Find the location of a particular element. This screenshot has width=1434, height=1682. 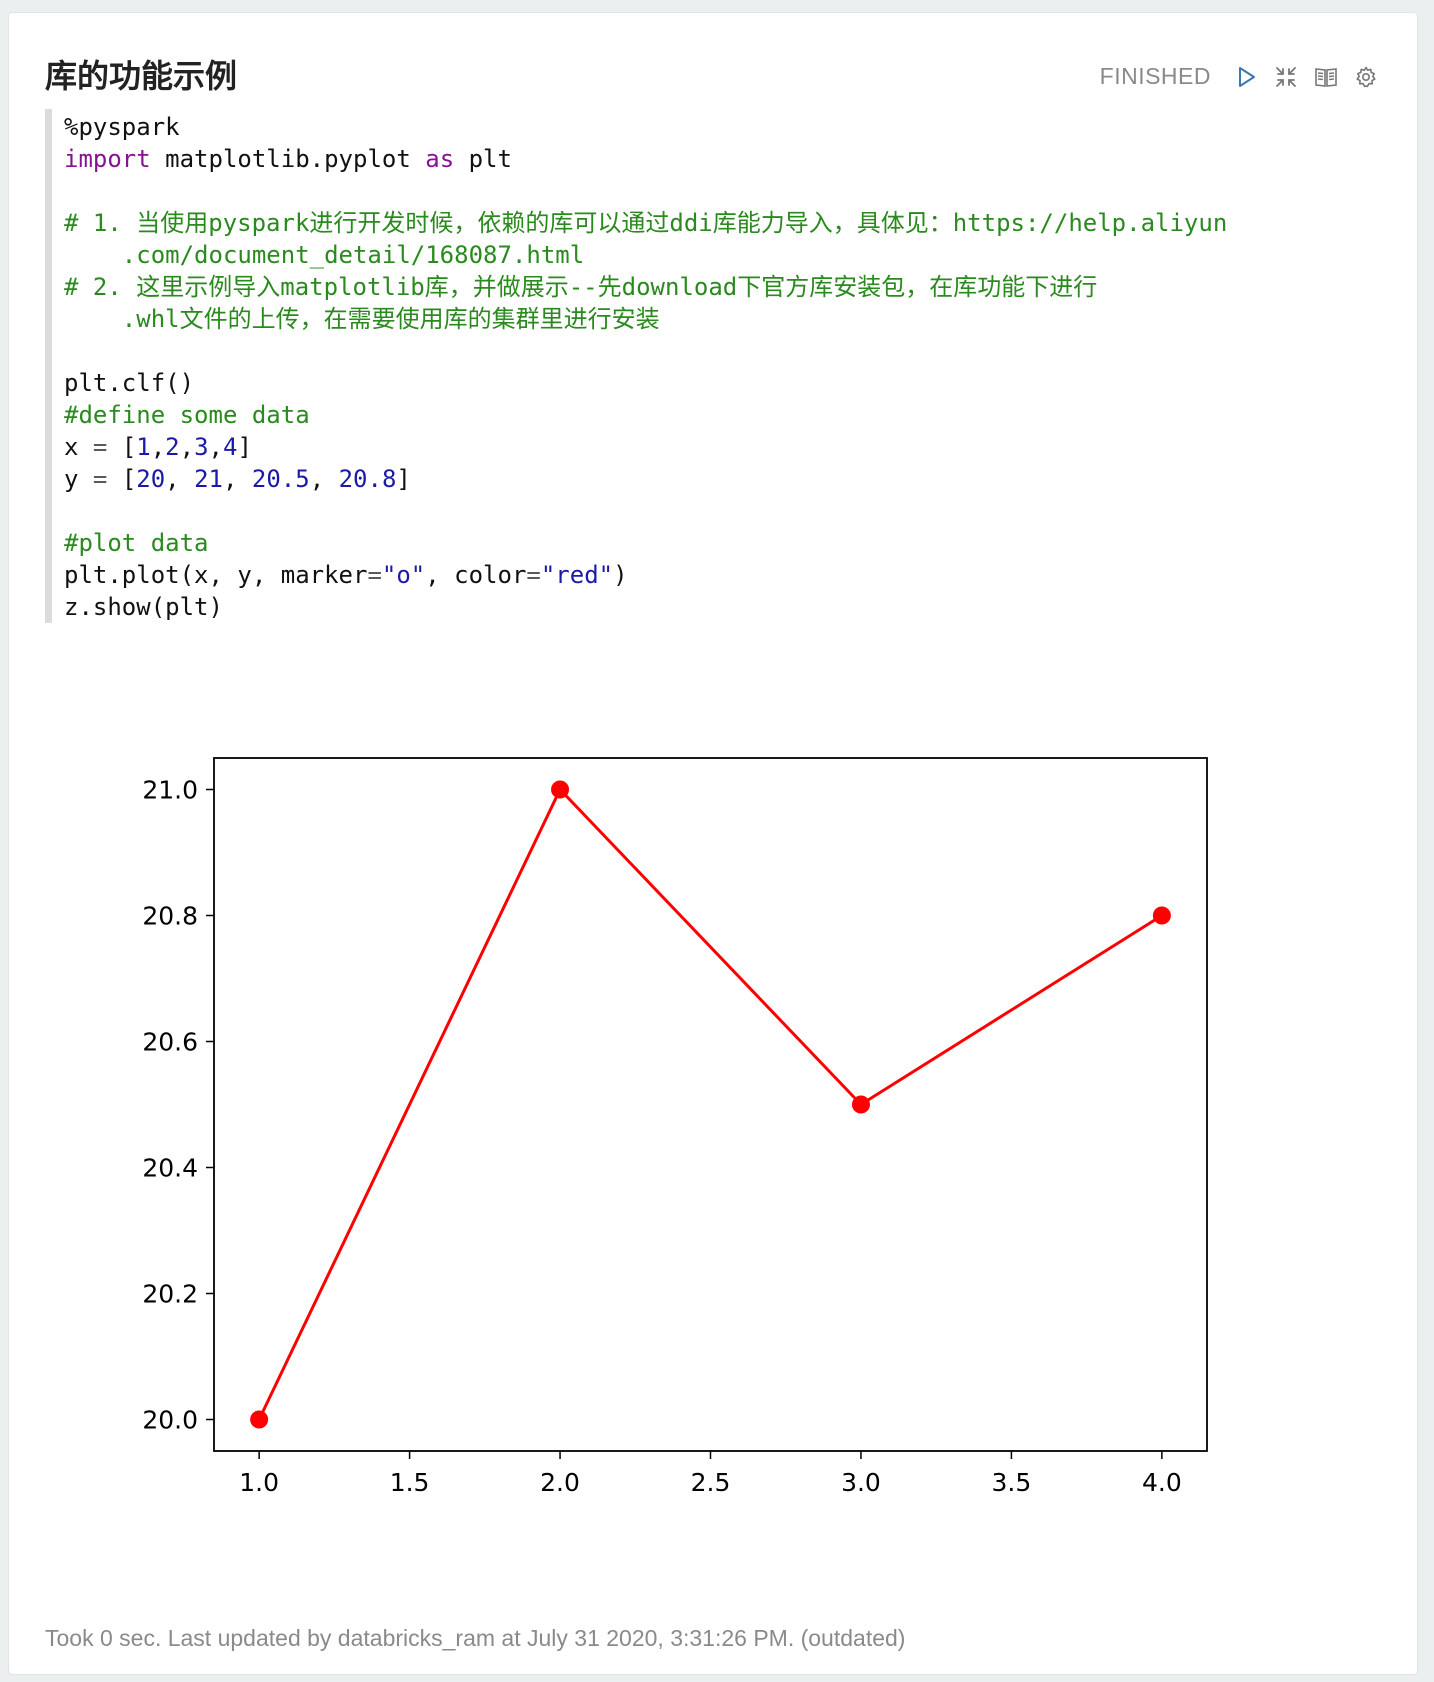

collapse-icon is located at coordinates (1286, 76).